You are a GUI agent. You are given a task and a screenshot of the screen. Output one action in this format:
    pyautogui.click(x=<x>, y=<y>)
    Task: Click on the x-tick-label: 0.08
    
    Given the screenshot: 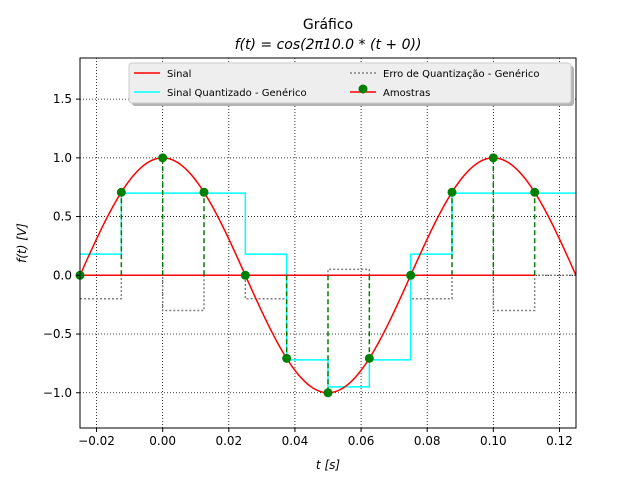 What is the action you would take?
    pyautogui.click(x=427, y=441)
    